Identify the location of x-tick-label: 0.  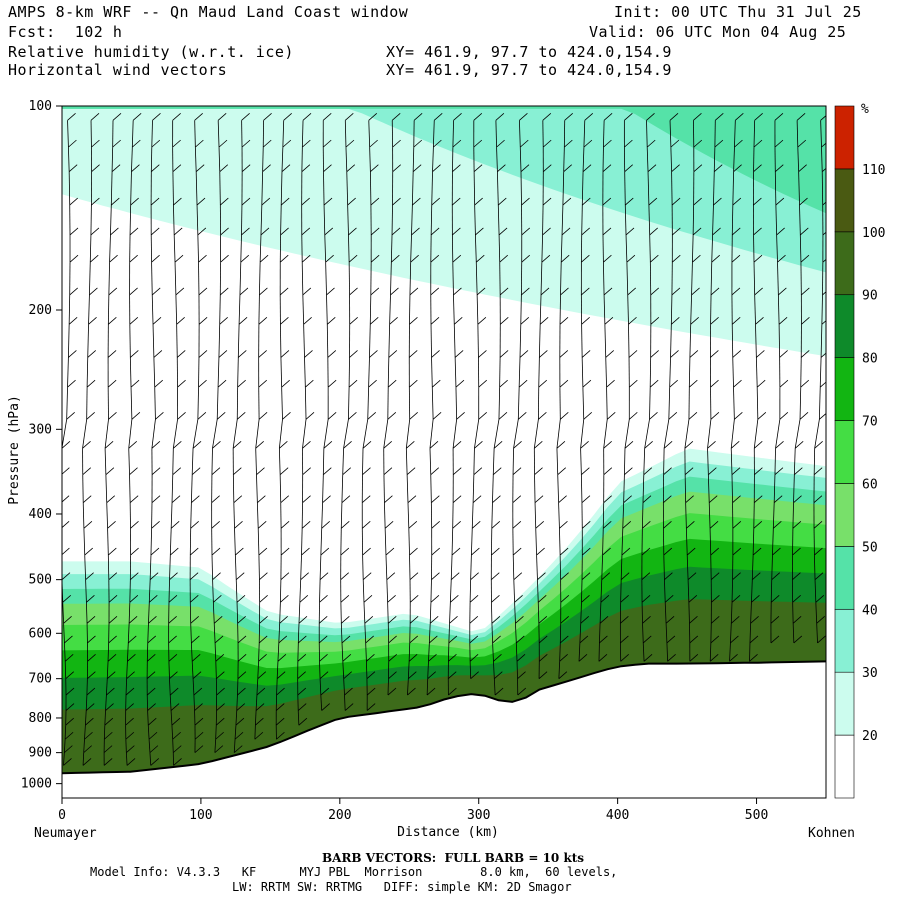
(62, 815).